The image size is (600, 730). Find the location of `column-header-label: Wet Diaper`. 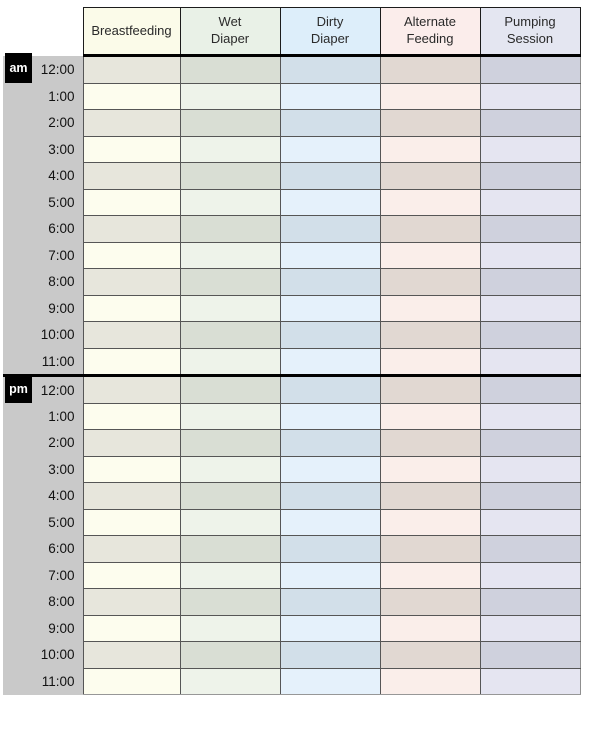

column-header-label: Wet Diaper is located at coordinates (230, 30).